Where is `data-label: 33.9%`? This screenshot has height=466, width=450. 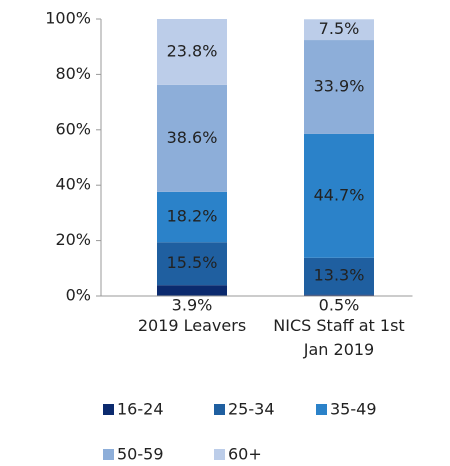 data-label: 33.9% is located at coordinates (339, 86).